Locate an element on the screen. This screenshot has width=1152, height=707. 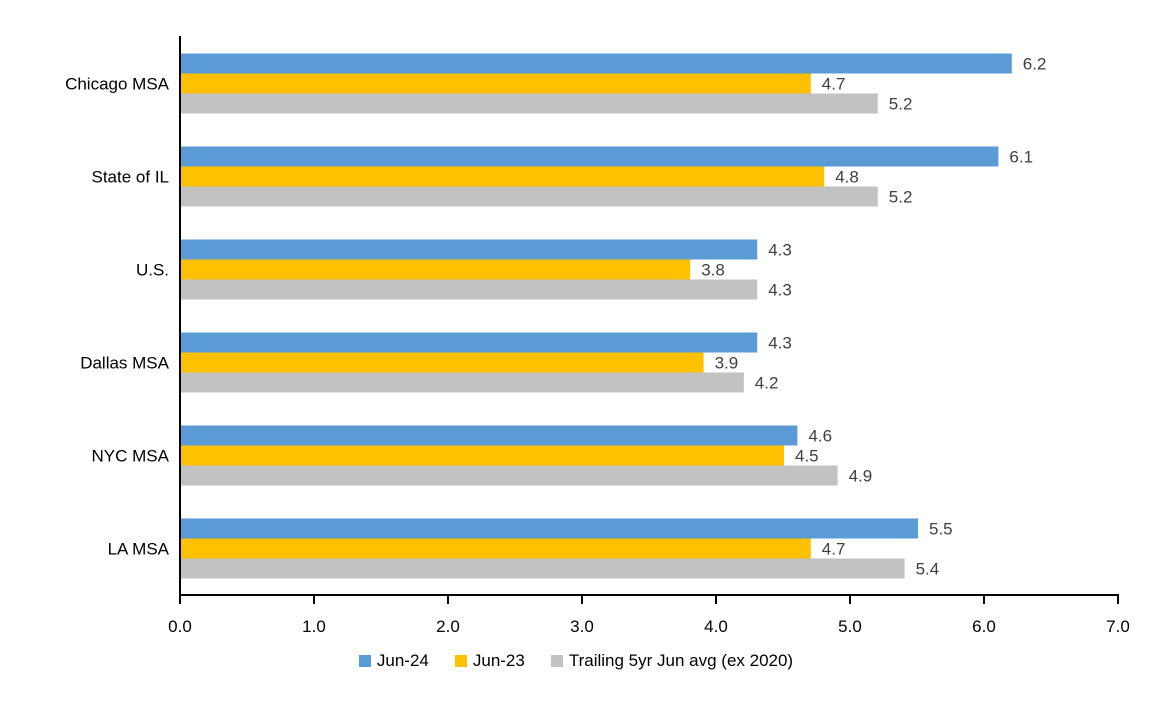
bar-jun-24-la-msa is located at coordinates (549, 528).